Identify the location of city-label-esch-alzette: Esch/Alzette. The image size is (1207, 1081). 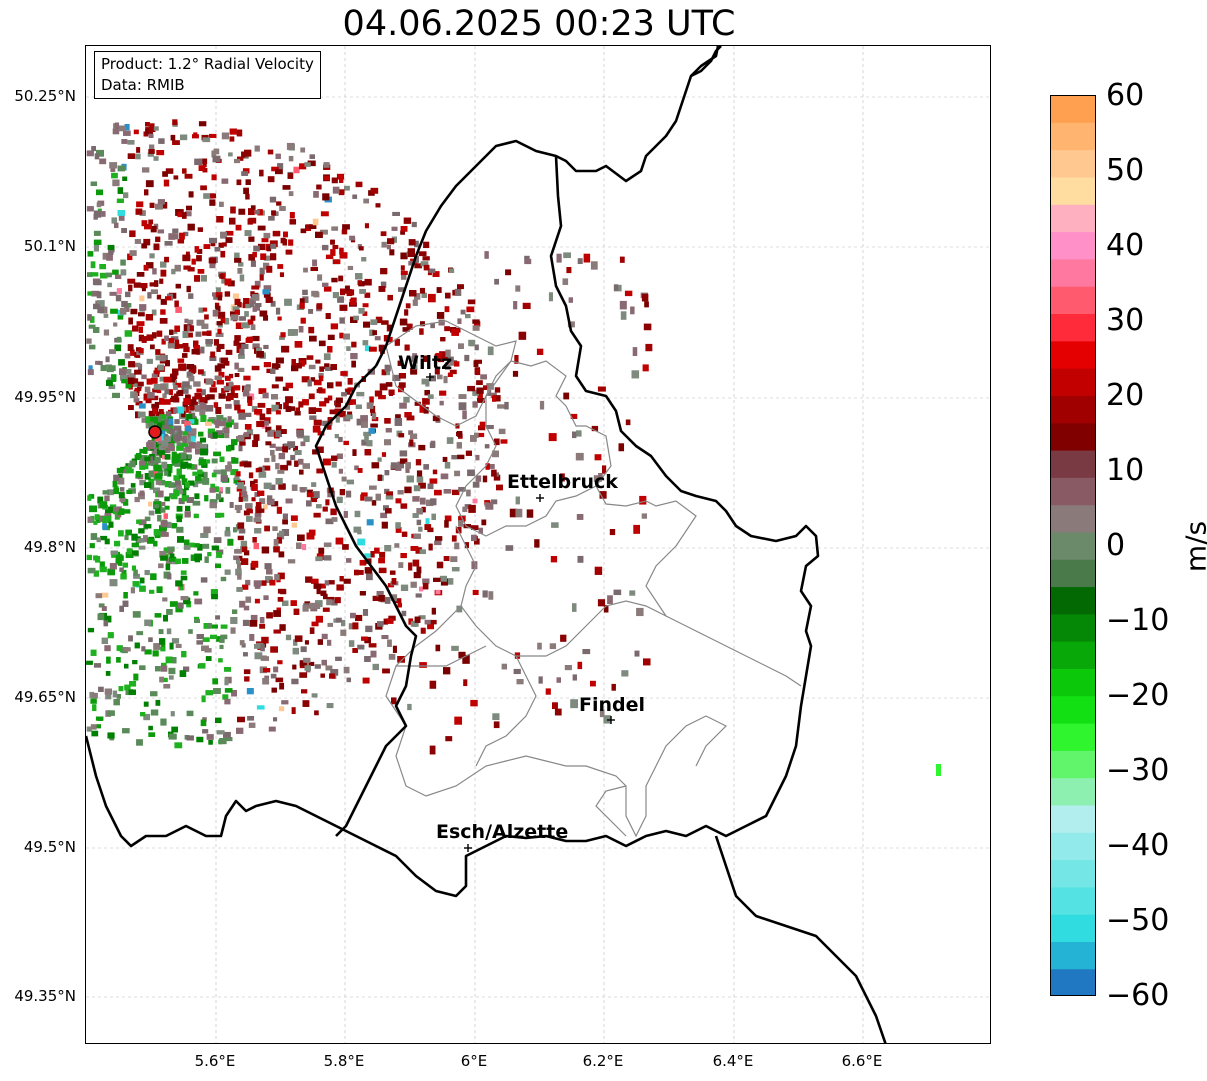
(502, 832).